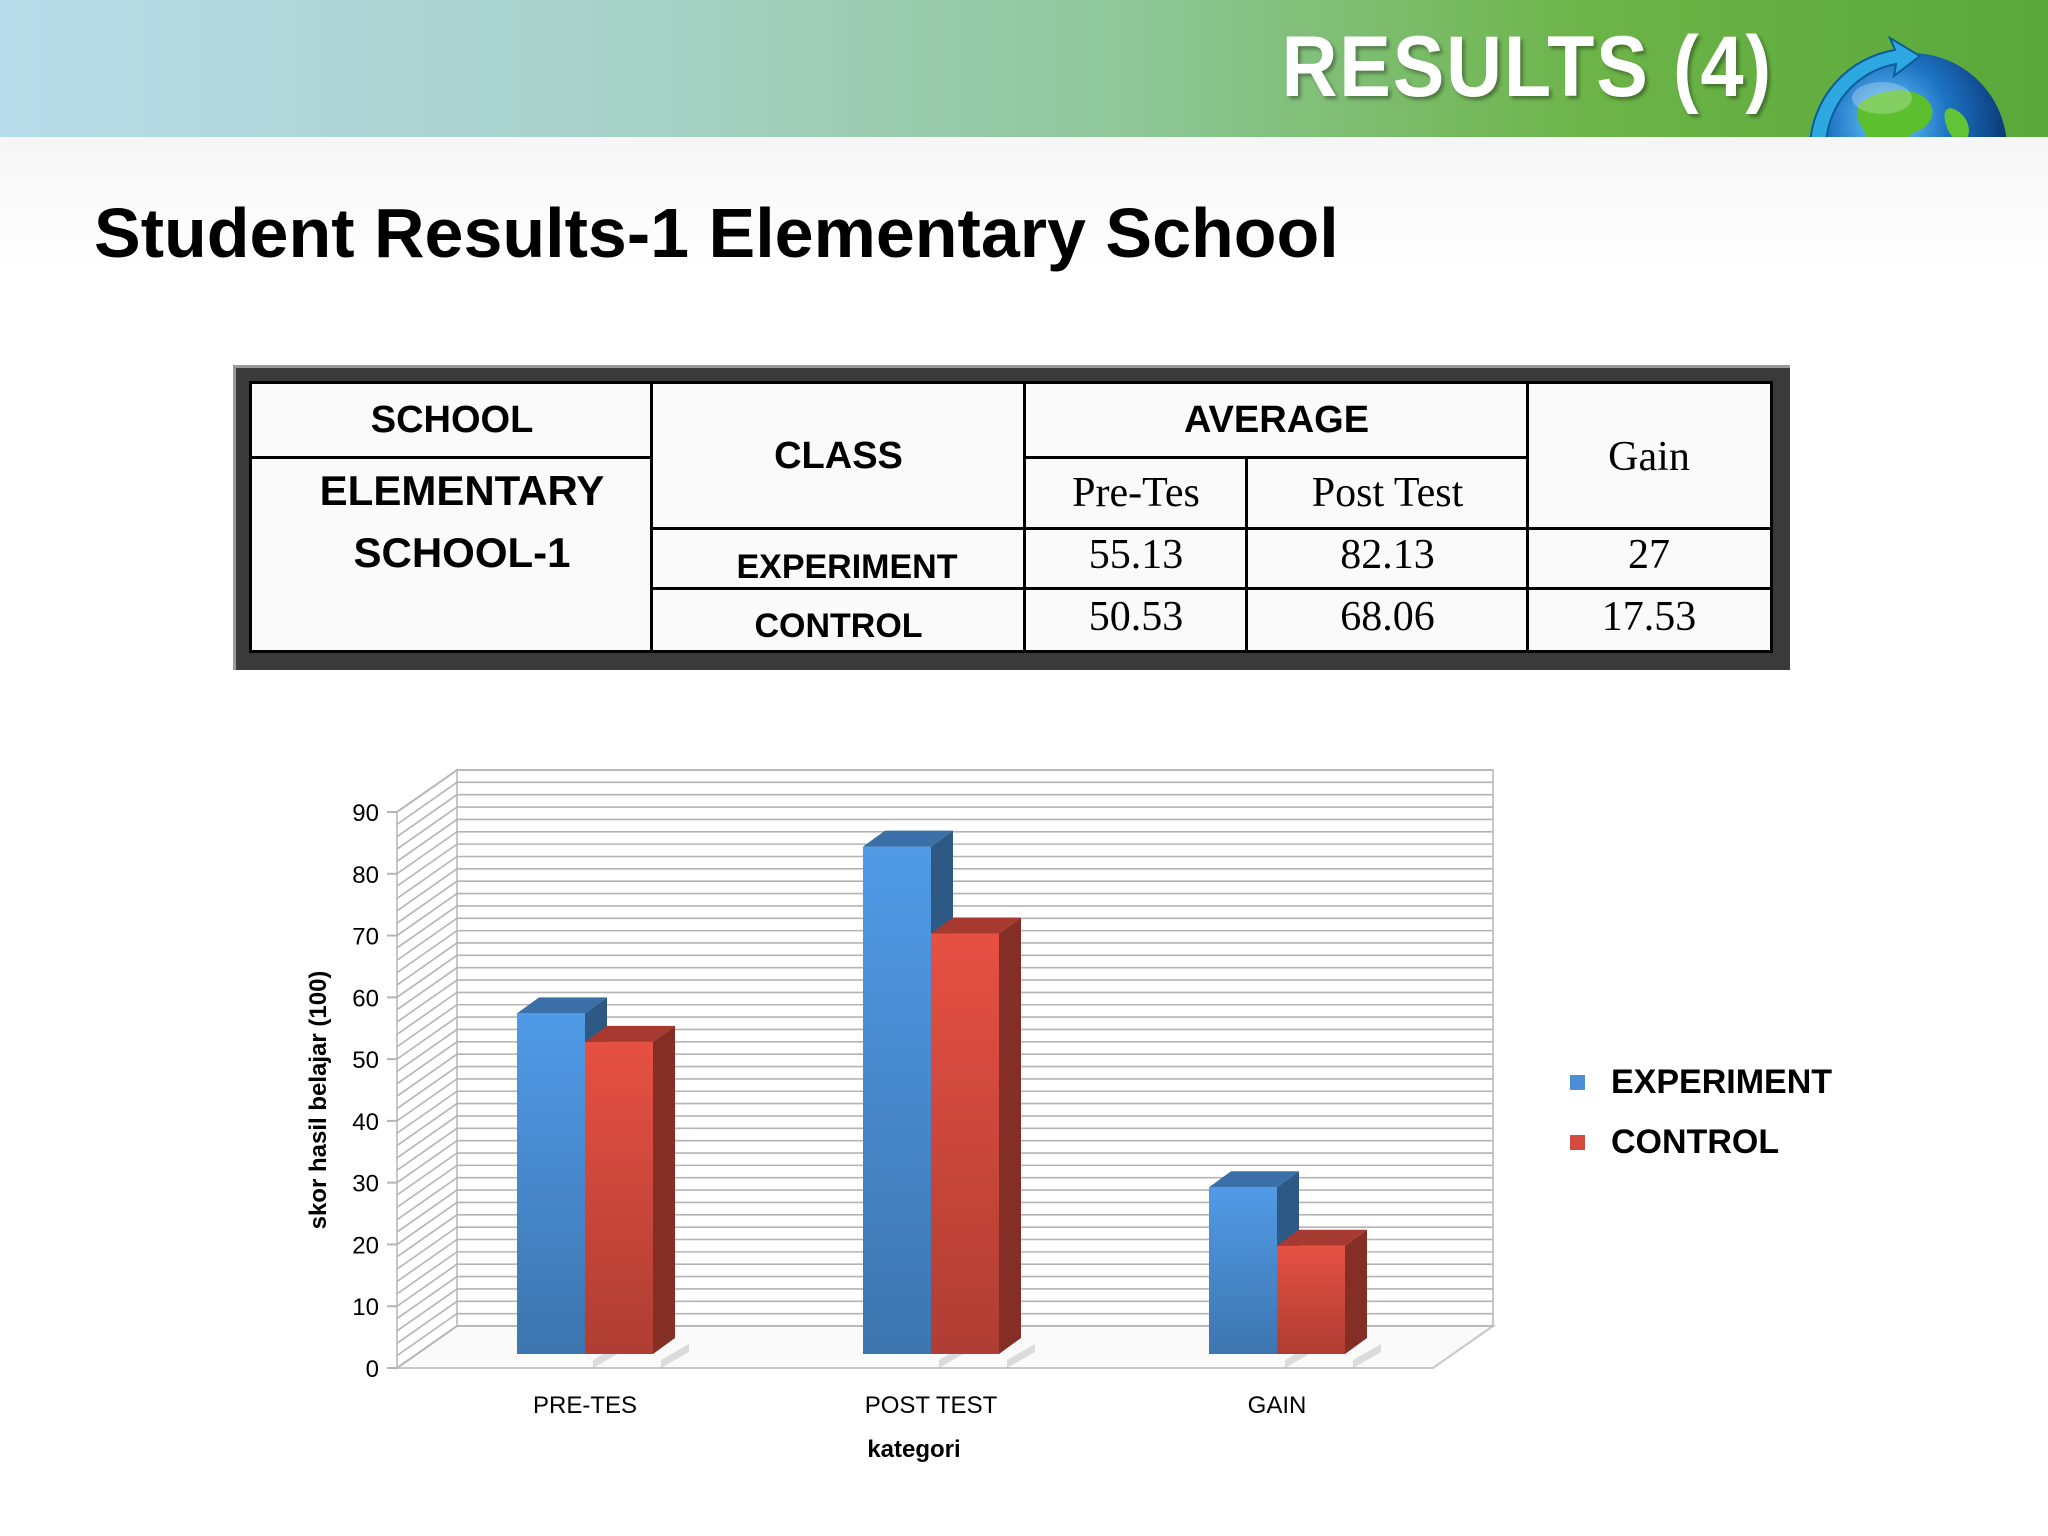 This screenshot has height=1536, width=2048. I want to click on y-tick-label: 70, so click(365, 937).